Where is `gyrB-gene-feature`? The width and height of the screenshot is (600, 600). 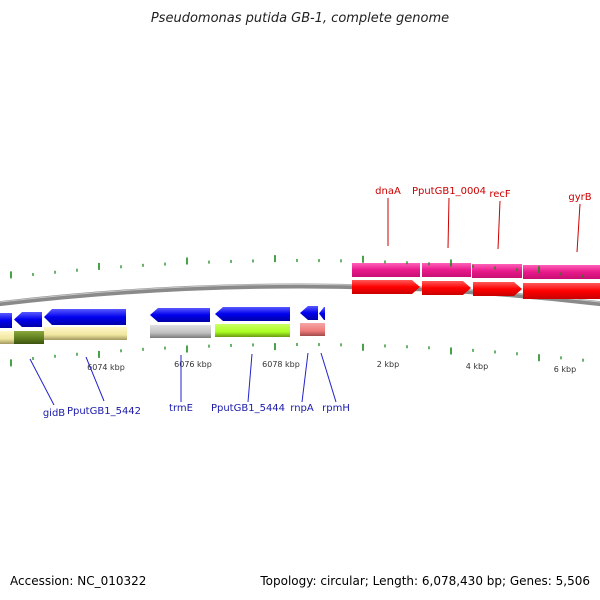 gyrB-gene-feature is located at coordinates (561, 272).